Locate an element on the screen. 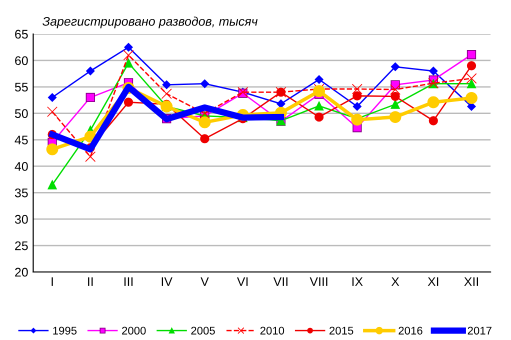 The width and height of the screenshot is (511, 340). x-tick-label: IX is located at coordinates (357, 281).